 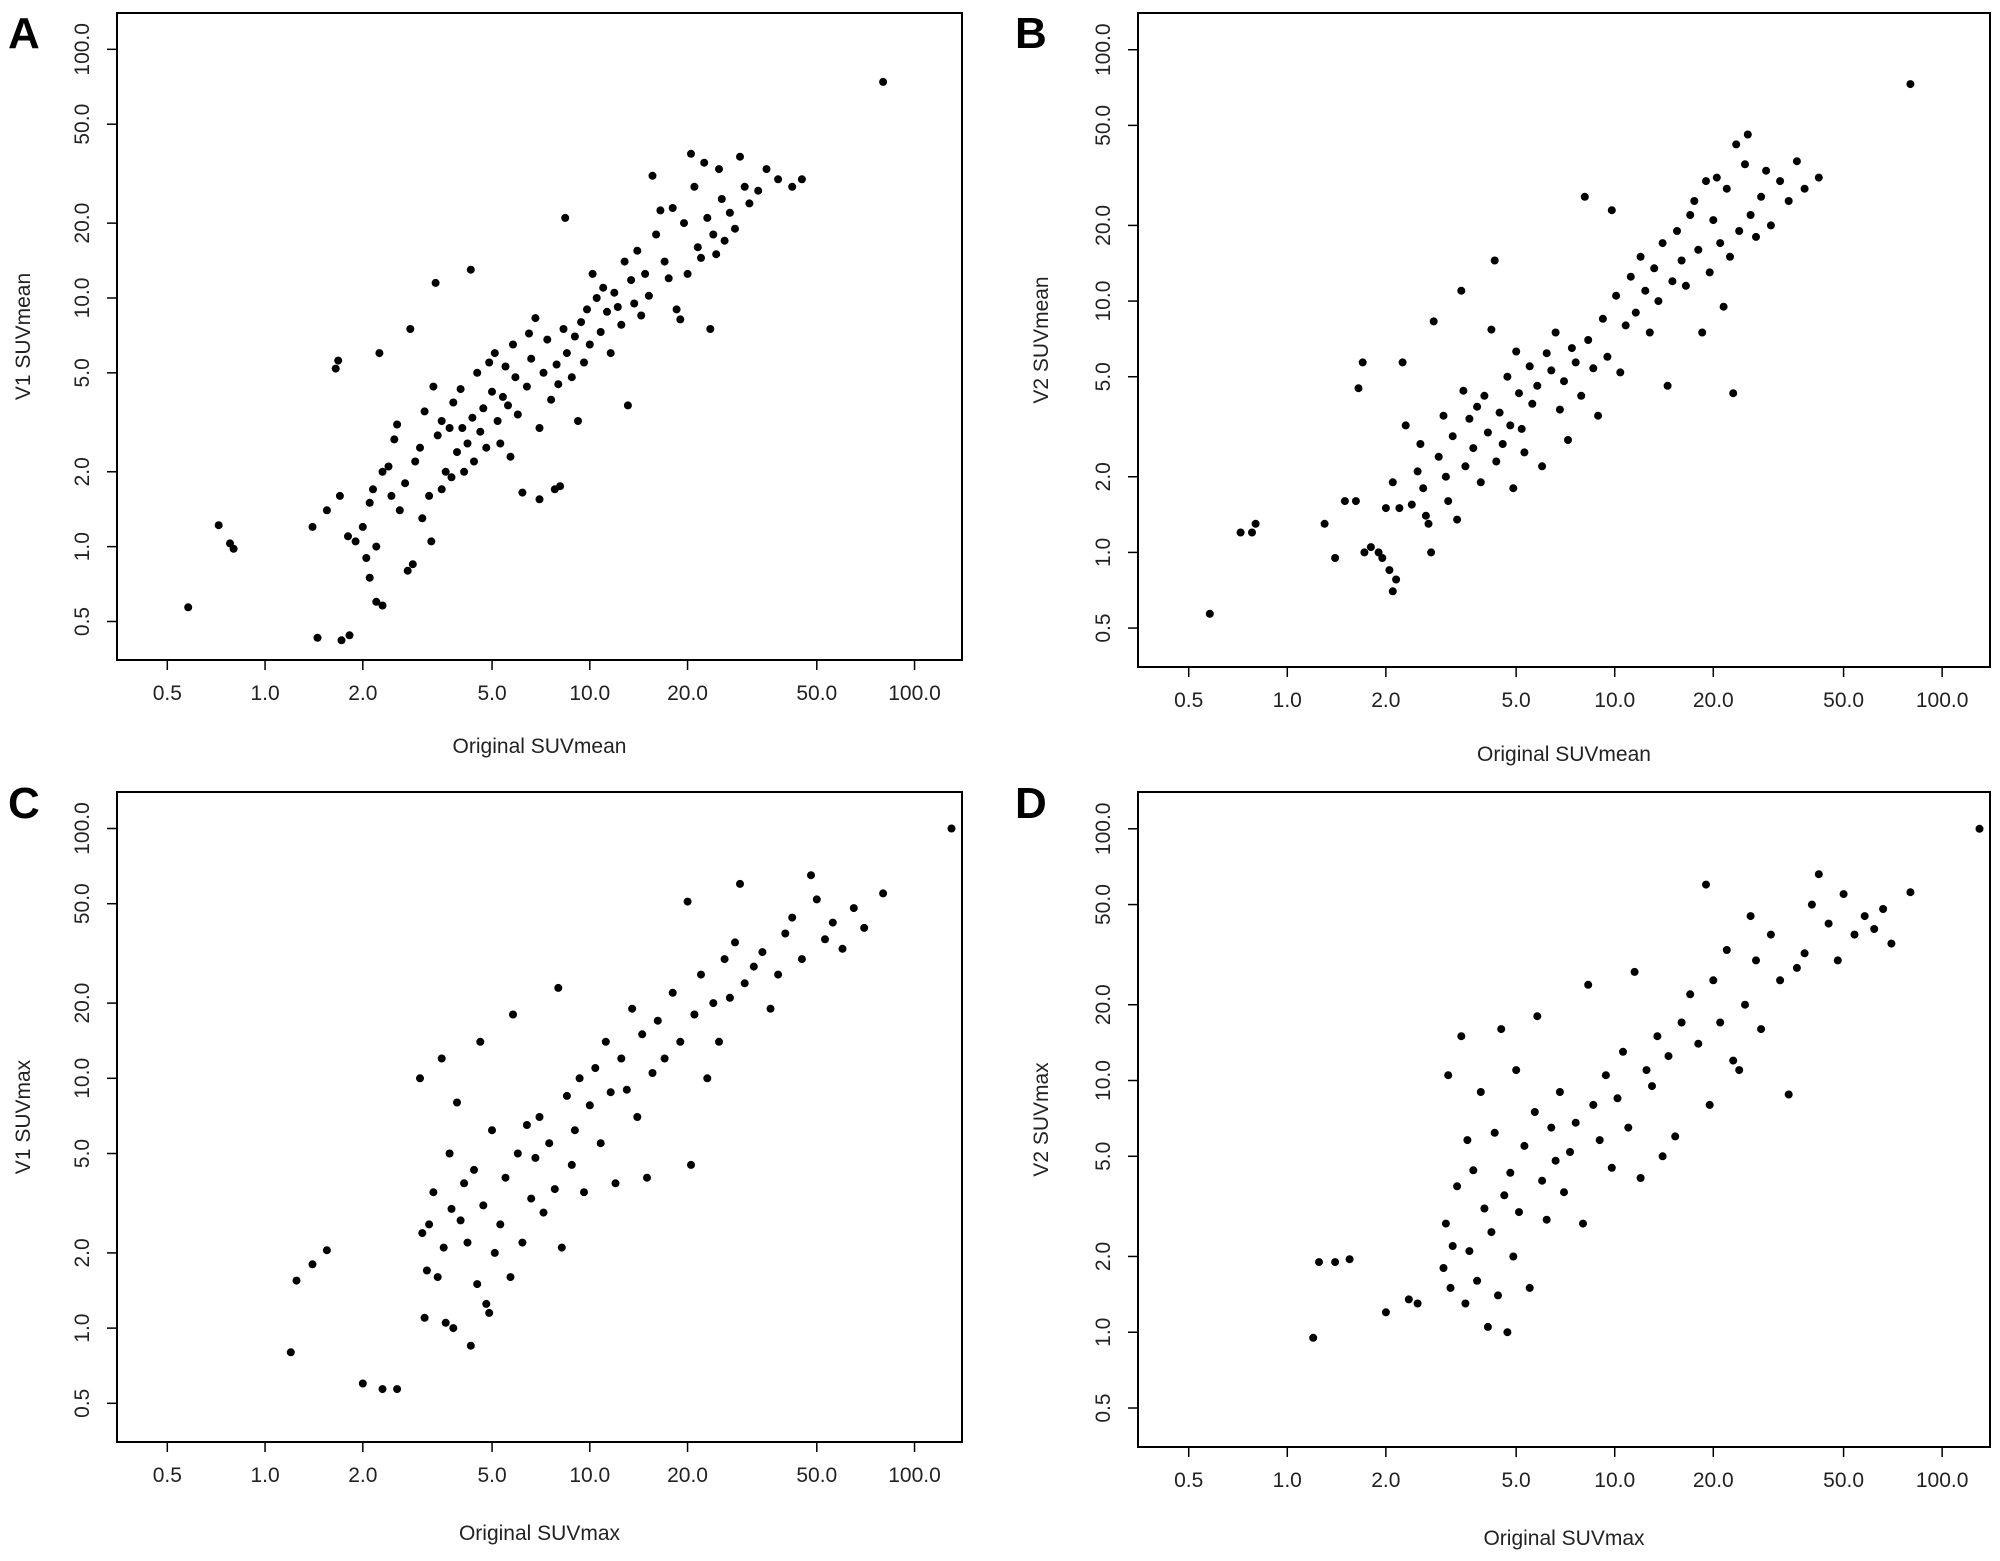 What do you see at coordinates (816, 693) in the screenshot?
I see `x-tick-label: 50.0` at bounding box center [816, 693].